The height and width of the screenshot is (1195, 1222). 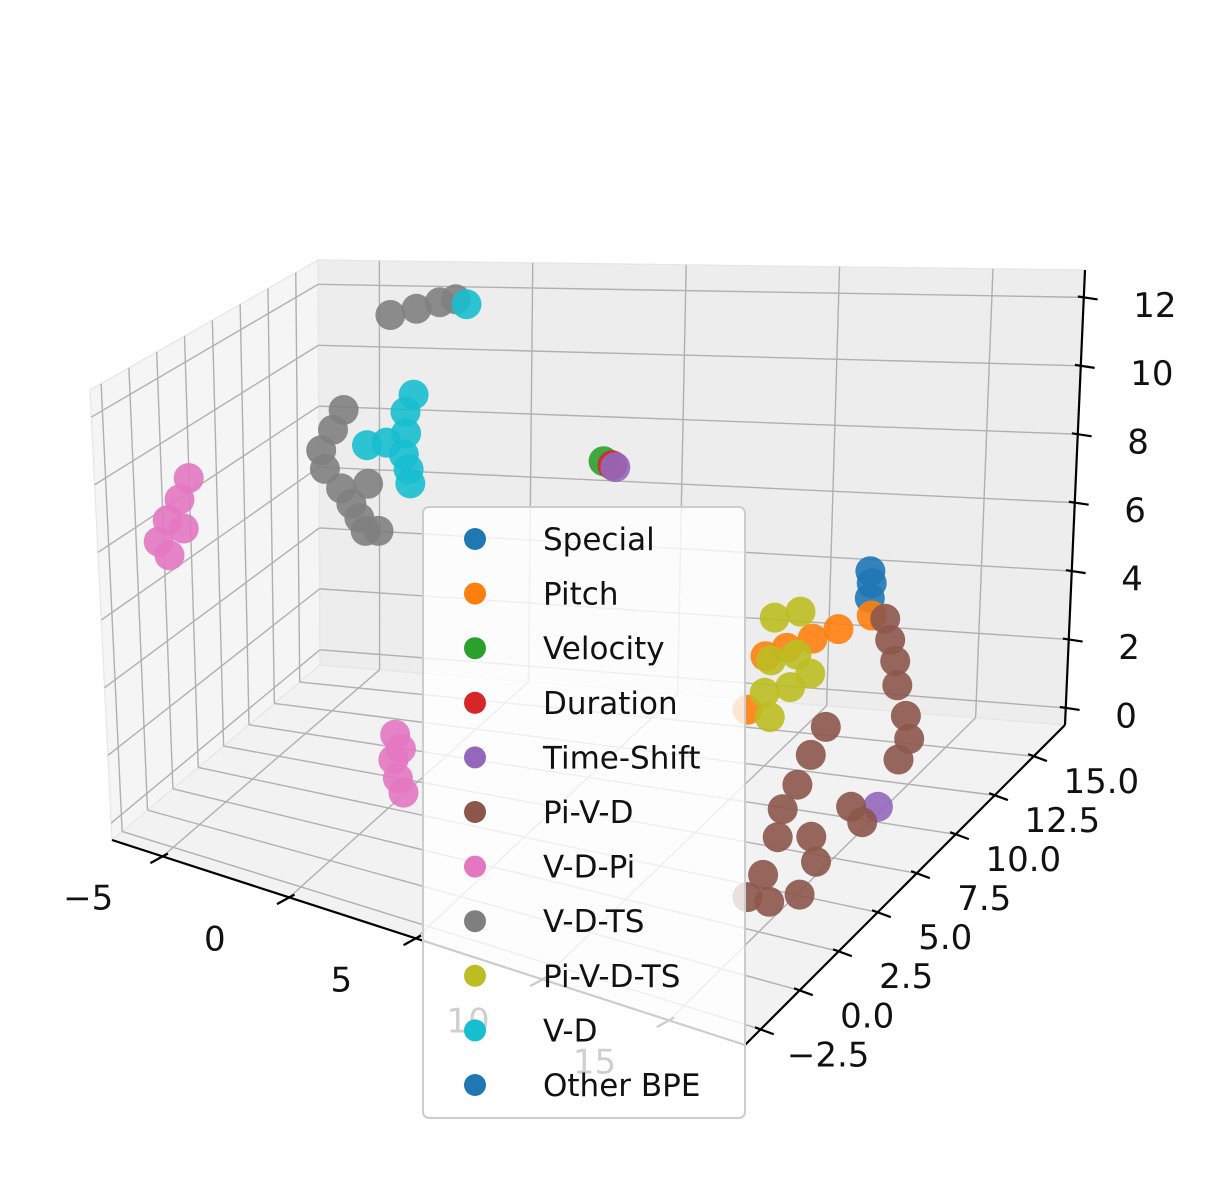 I want to click on legend-label: Pitch, so click(x=580, y=595).